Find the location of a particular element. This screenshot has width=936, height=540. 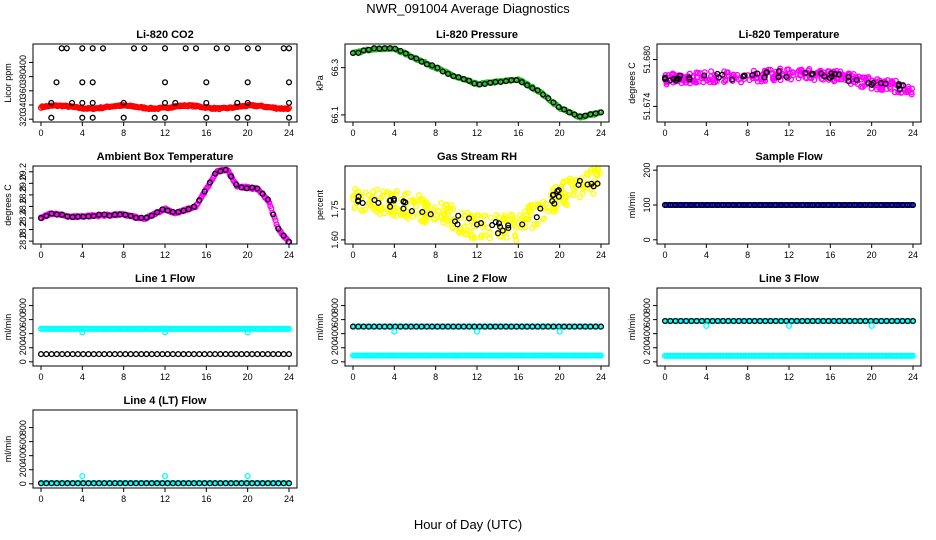

y-tick-label: 800 is located at coordinates (335, 305).